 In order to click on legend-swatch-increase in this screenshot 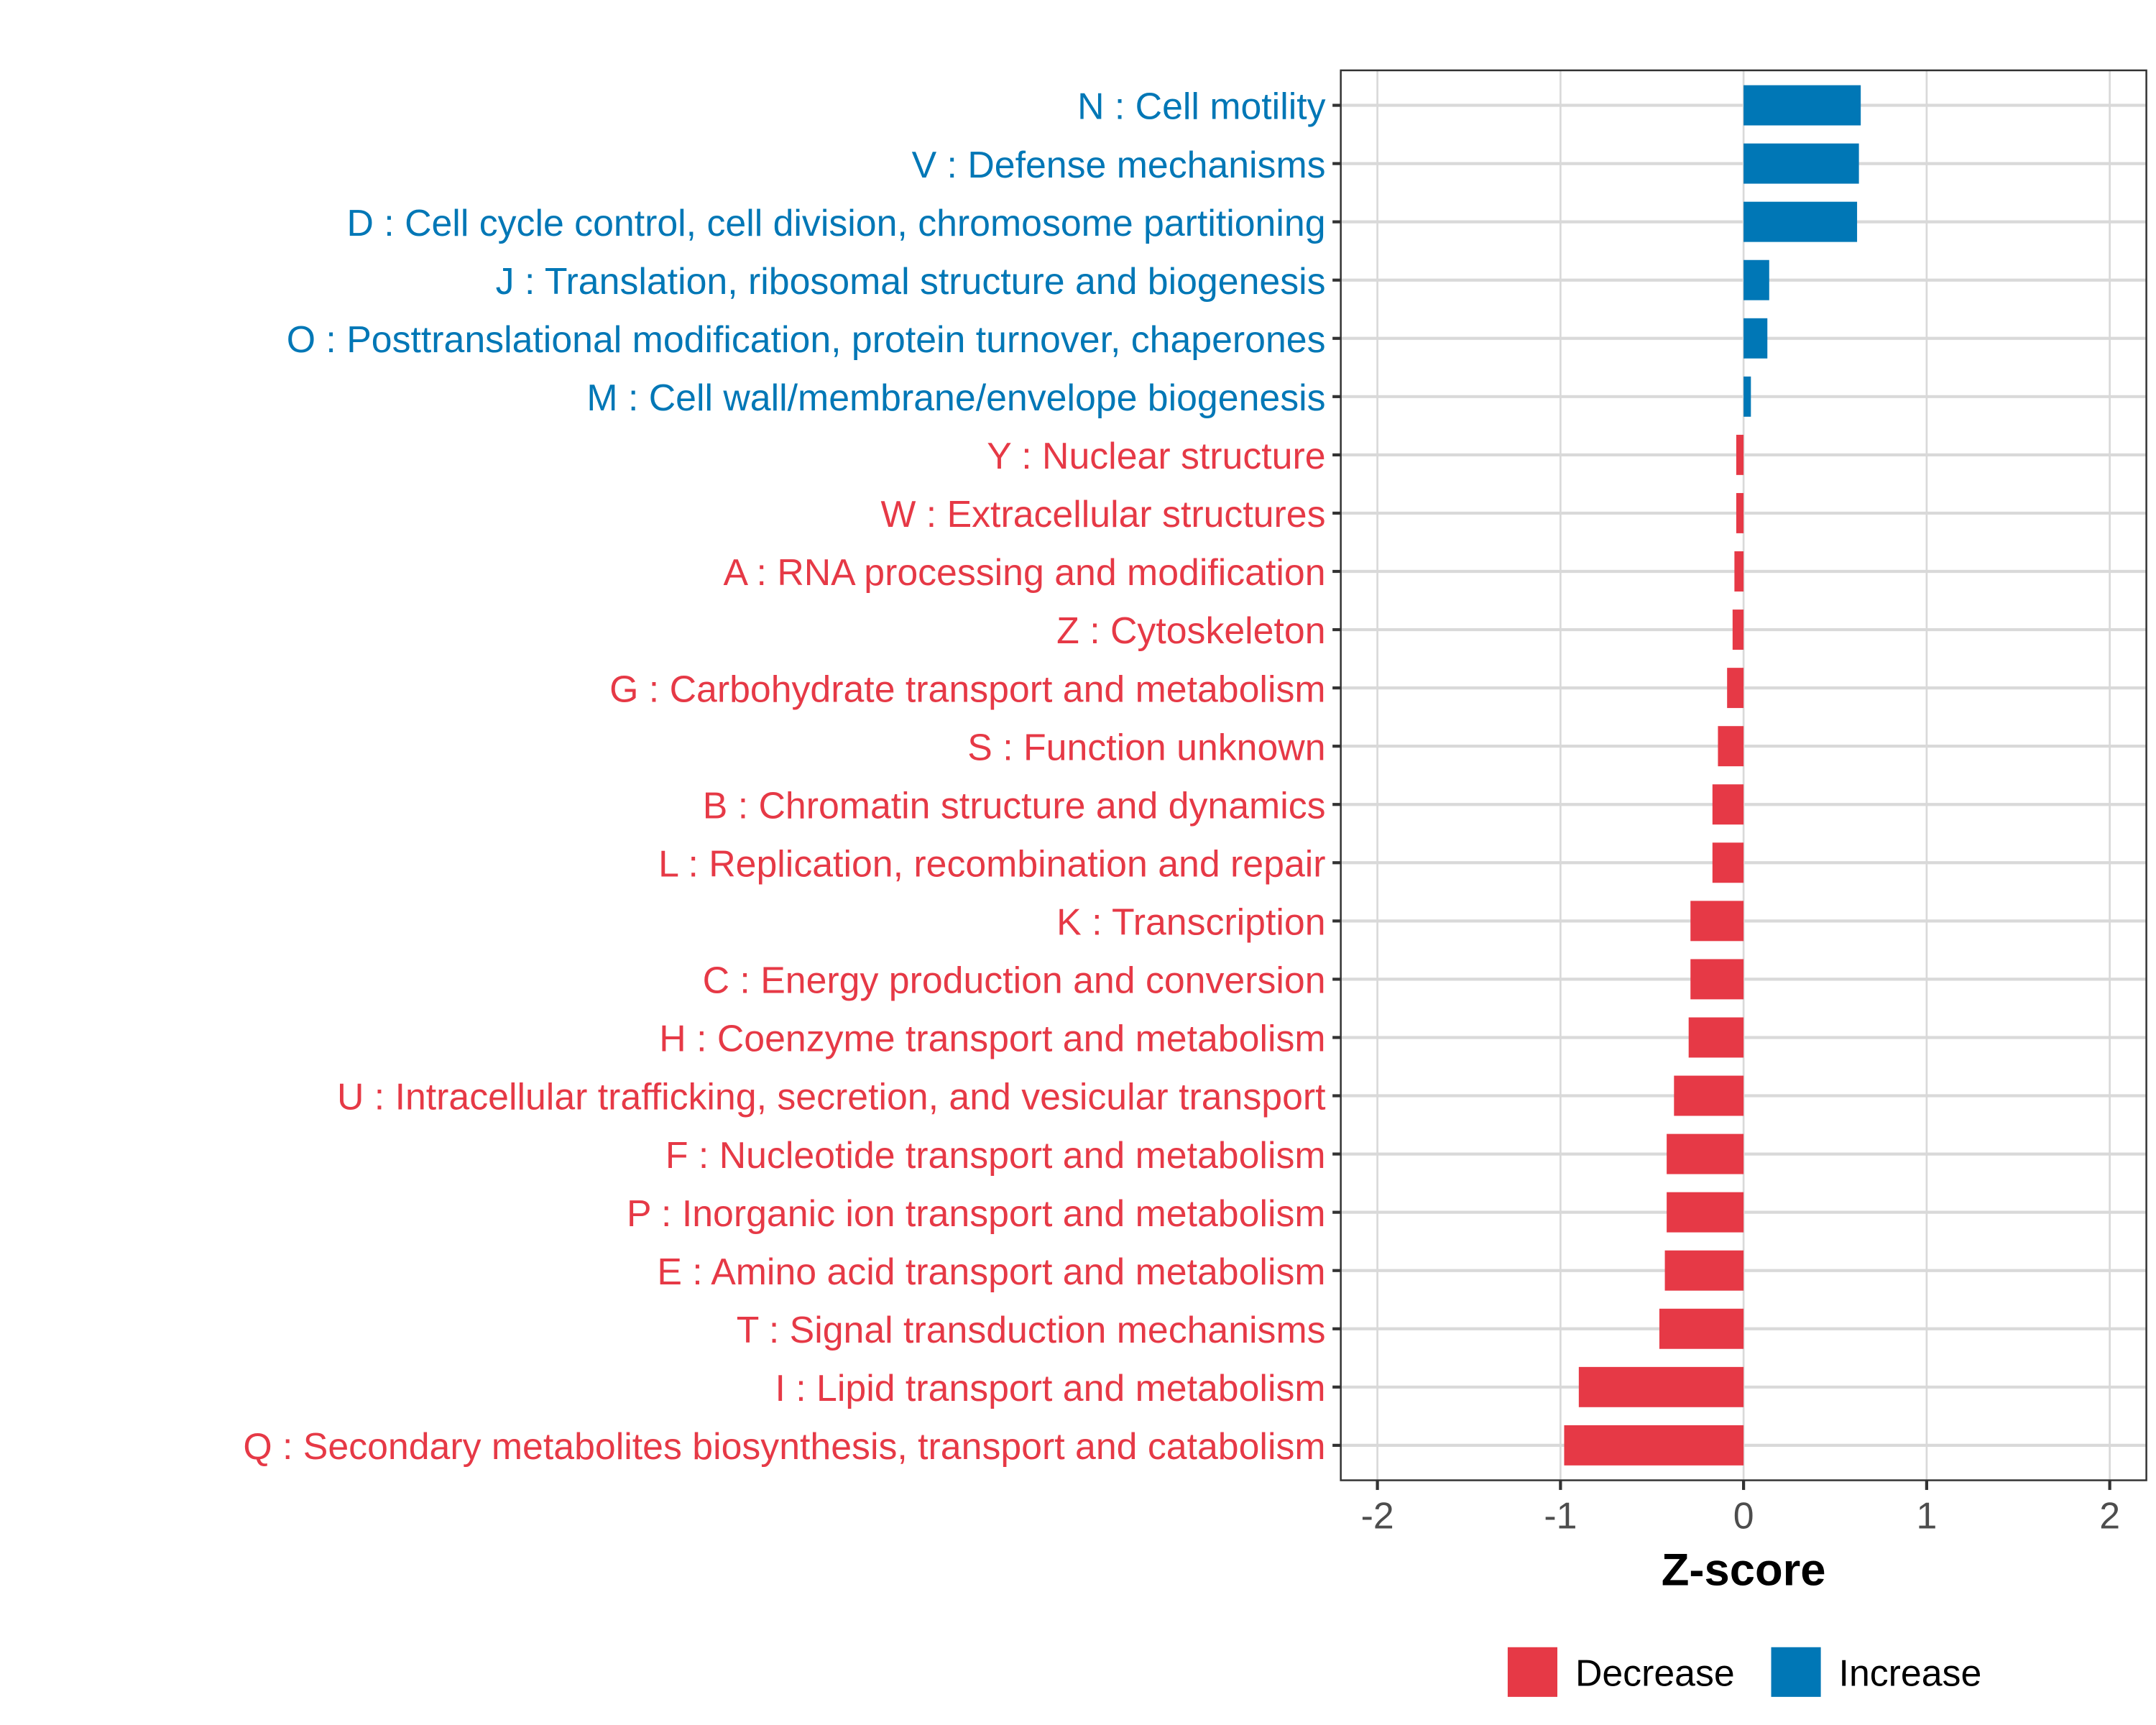, I will do `click(1796, 1672)`.